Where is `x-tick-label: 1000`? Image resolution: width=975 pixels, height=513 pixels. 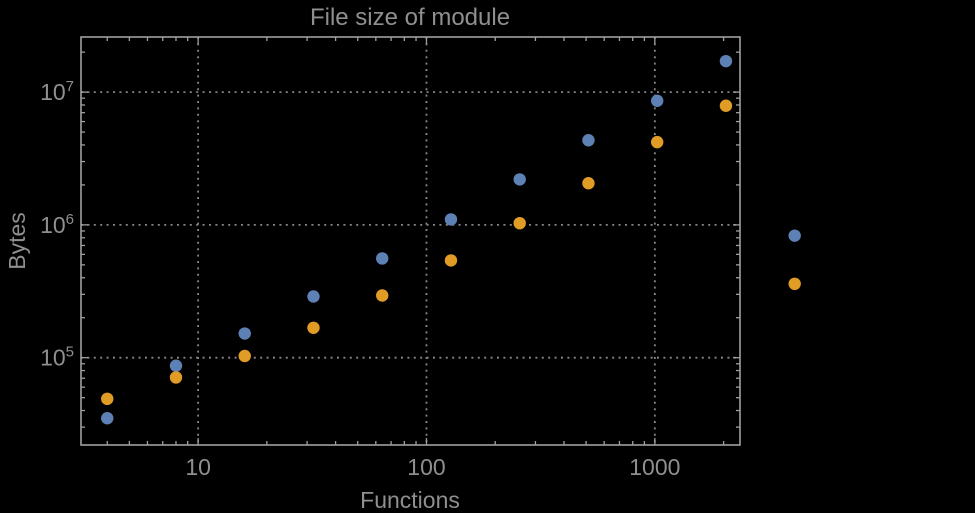
x-tick-label: 1000 is located at coordinates (654, 467).